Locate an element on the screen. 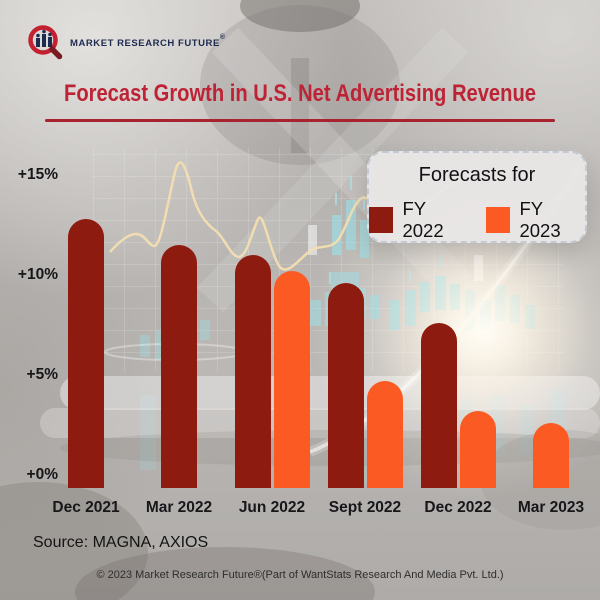  bar-fy-2022-dec-2021 is located at coordinates (86, 353).